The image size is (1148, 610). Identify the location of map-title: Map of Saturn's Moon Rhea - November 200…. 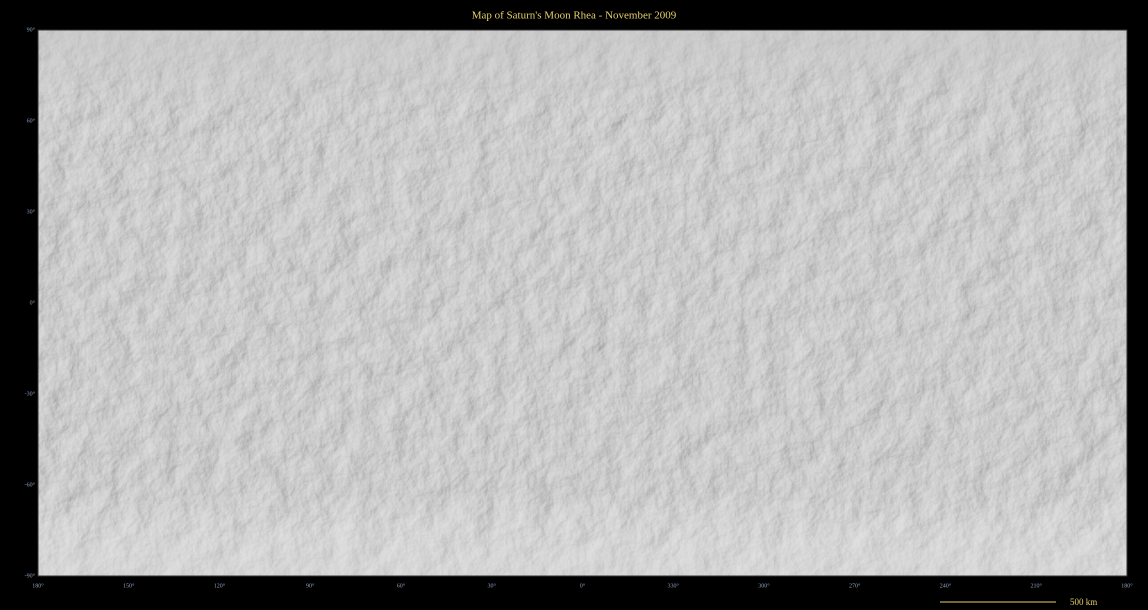
(574, 16).